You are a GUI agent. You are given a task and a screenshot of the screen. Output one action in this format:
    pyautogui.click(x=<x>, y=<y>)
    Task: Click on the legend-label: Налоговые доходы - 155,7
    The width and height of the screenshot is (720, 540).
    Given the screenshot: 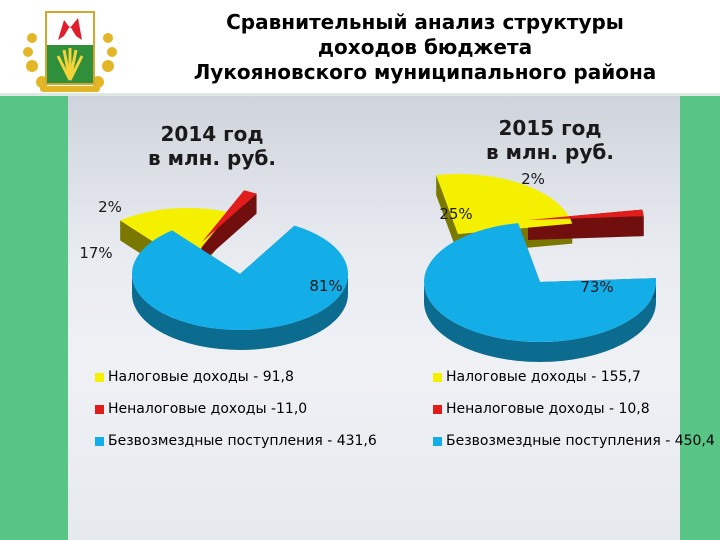 What is the action you would take?
    pyautogui.click(x=543, y=377)
    